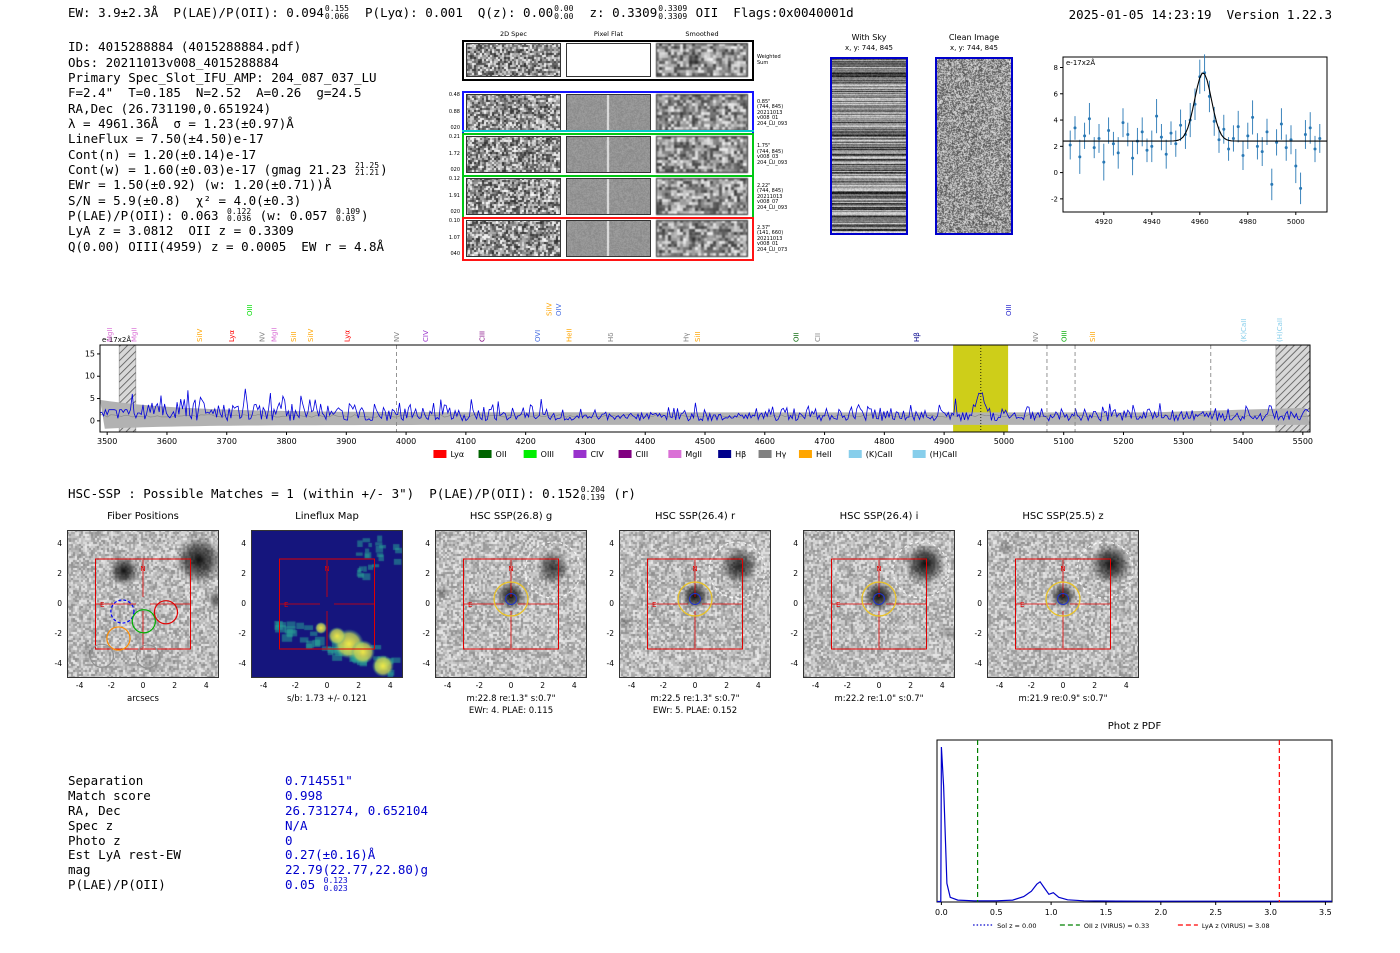 The width and height of the screenshot is (1400, 953). What do you see at coordinates (1080, 62) in the screenshot?
I see `units-label: e-17x2Å` at bounding box center [1080, 62].